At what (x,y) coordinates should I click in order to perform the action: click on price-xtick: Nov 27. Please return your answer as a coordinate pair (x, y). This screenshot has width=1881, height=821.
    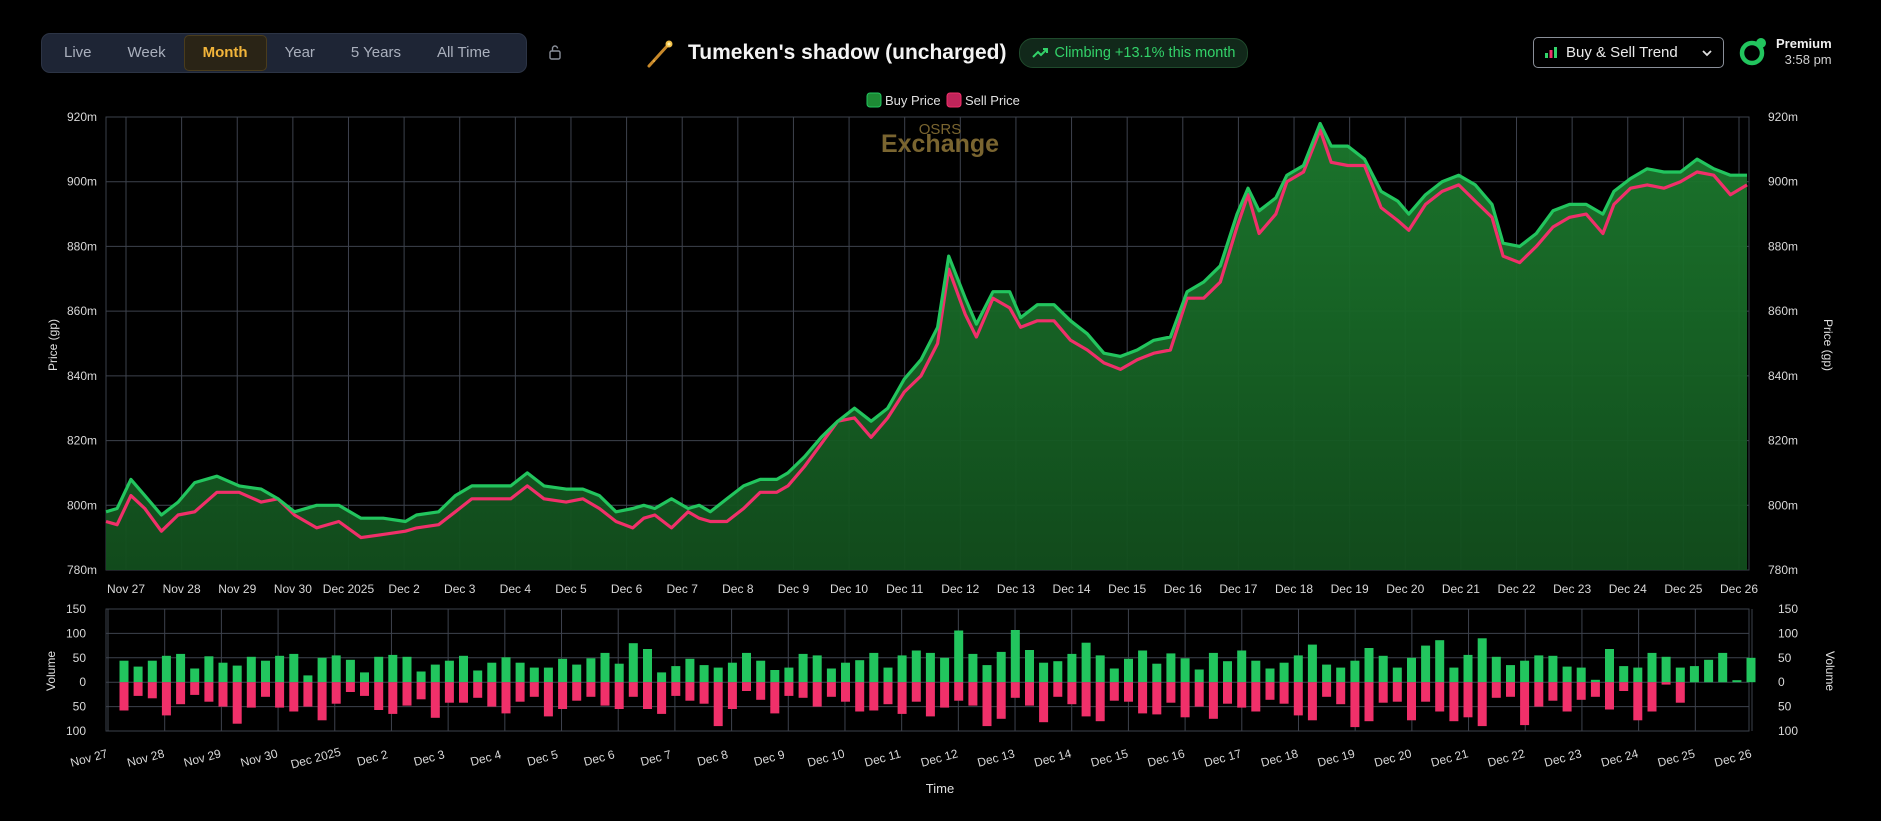
    Looking at the image, I should click on (126, 589).